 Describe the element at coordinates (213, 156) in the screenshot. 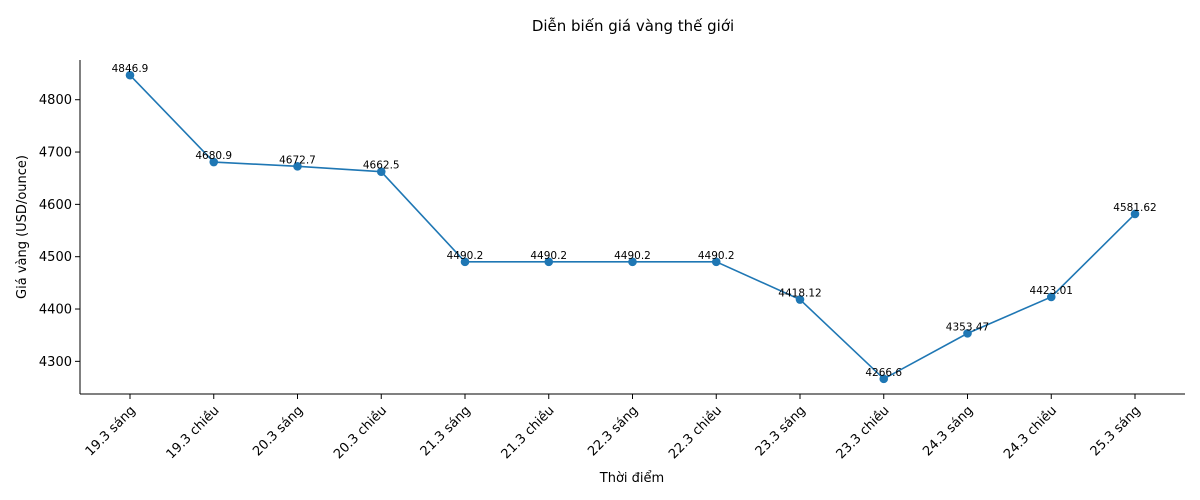

I see `data-label: 4680.9` at that location.